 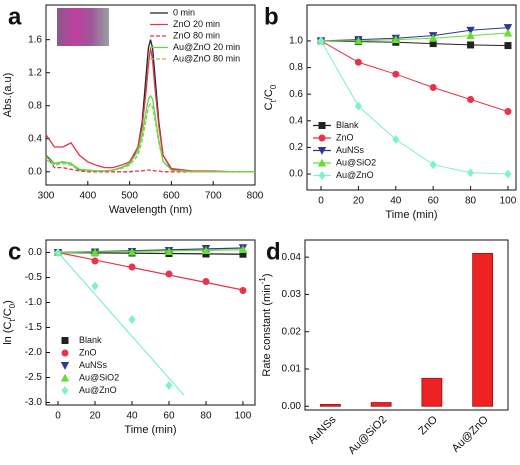 I want to click on x-tick-label: AuNSs, so click(x=322, y=429).